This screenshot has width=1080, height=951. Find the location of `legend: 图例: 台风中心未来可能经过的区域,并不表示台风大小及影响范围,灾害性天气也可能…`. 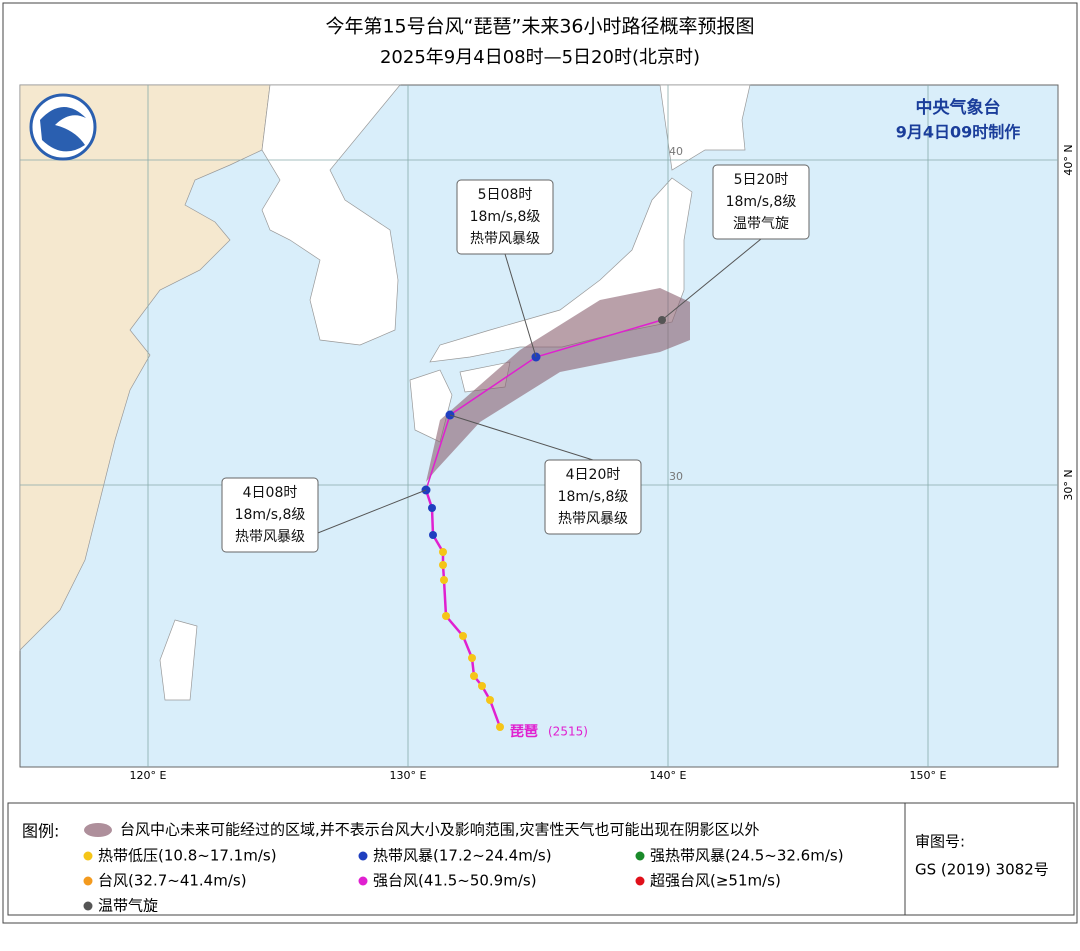

legend: 图例: 台风中心未来可能经过的区域,并不表示台风大小及影响范围,灾害性天气也可能… is located at coordinates (541, 859).